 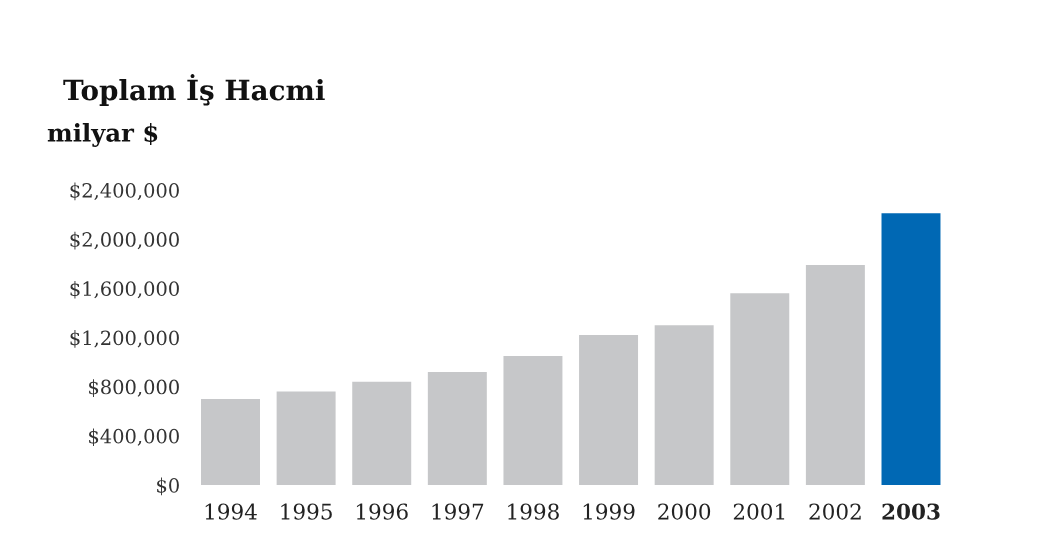 I want to click on x-tick-label: 1995, so click(x=306, y=511).